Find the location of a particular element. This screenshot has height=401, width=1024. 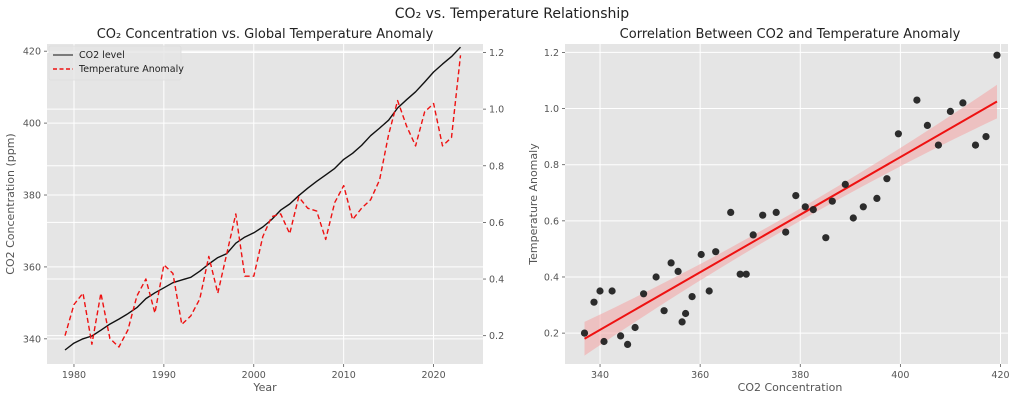

legend-label-co2: CO2 level is located at coordinates (102, 55).